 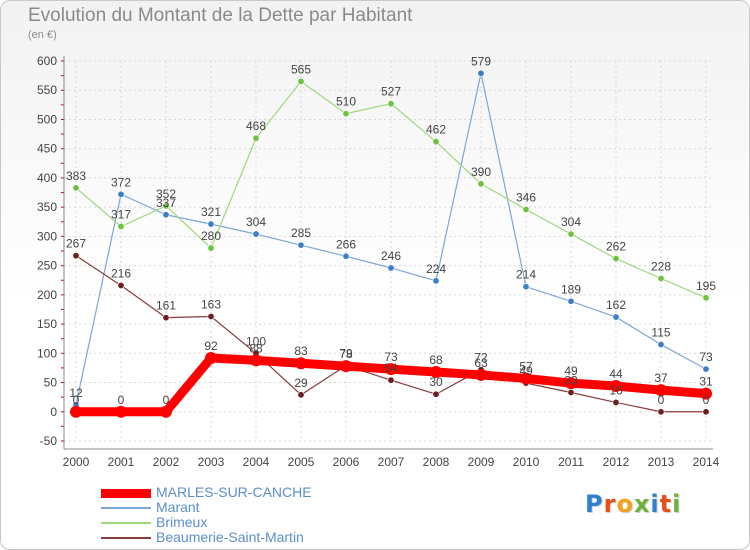 I want to click on data-label: 195, so click(x=706, y=286).